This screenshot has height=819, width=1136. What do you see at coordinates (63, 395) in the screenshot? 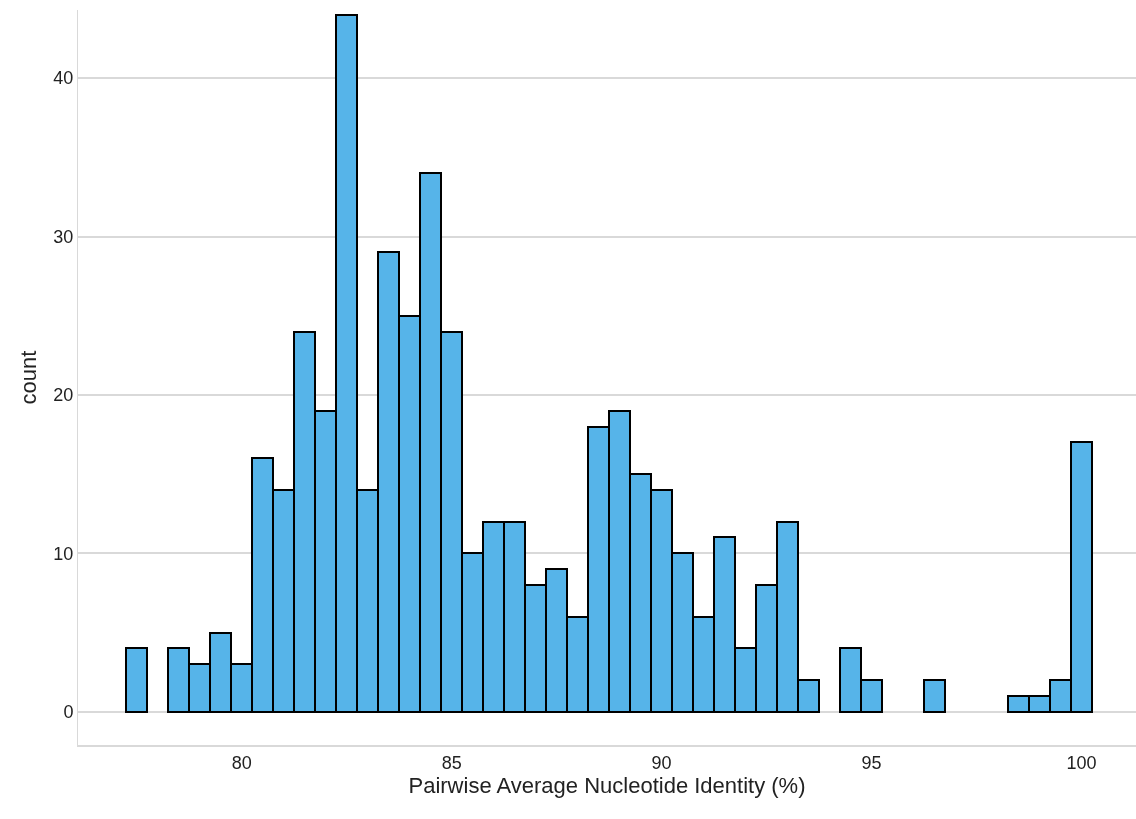
I see `y-tick-label: 20` at bounding box center [63, 395].